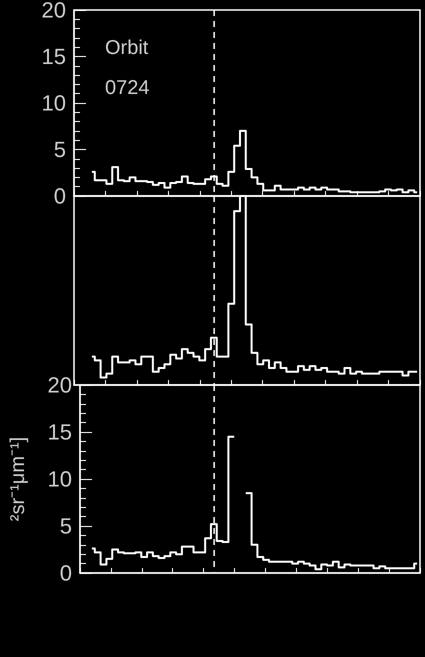 This screenshot has height=657, width=425. I want to click on annotation: Orbit, so click(127, 48).